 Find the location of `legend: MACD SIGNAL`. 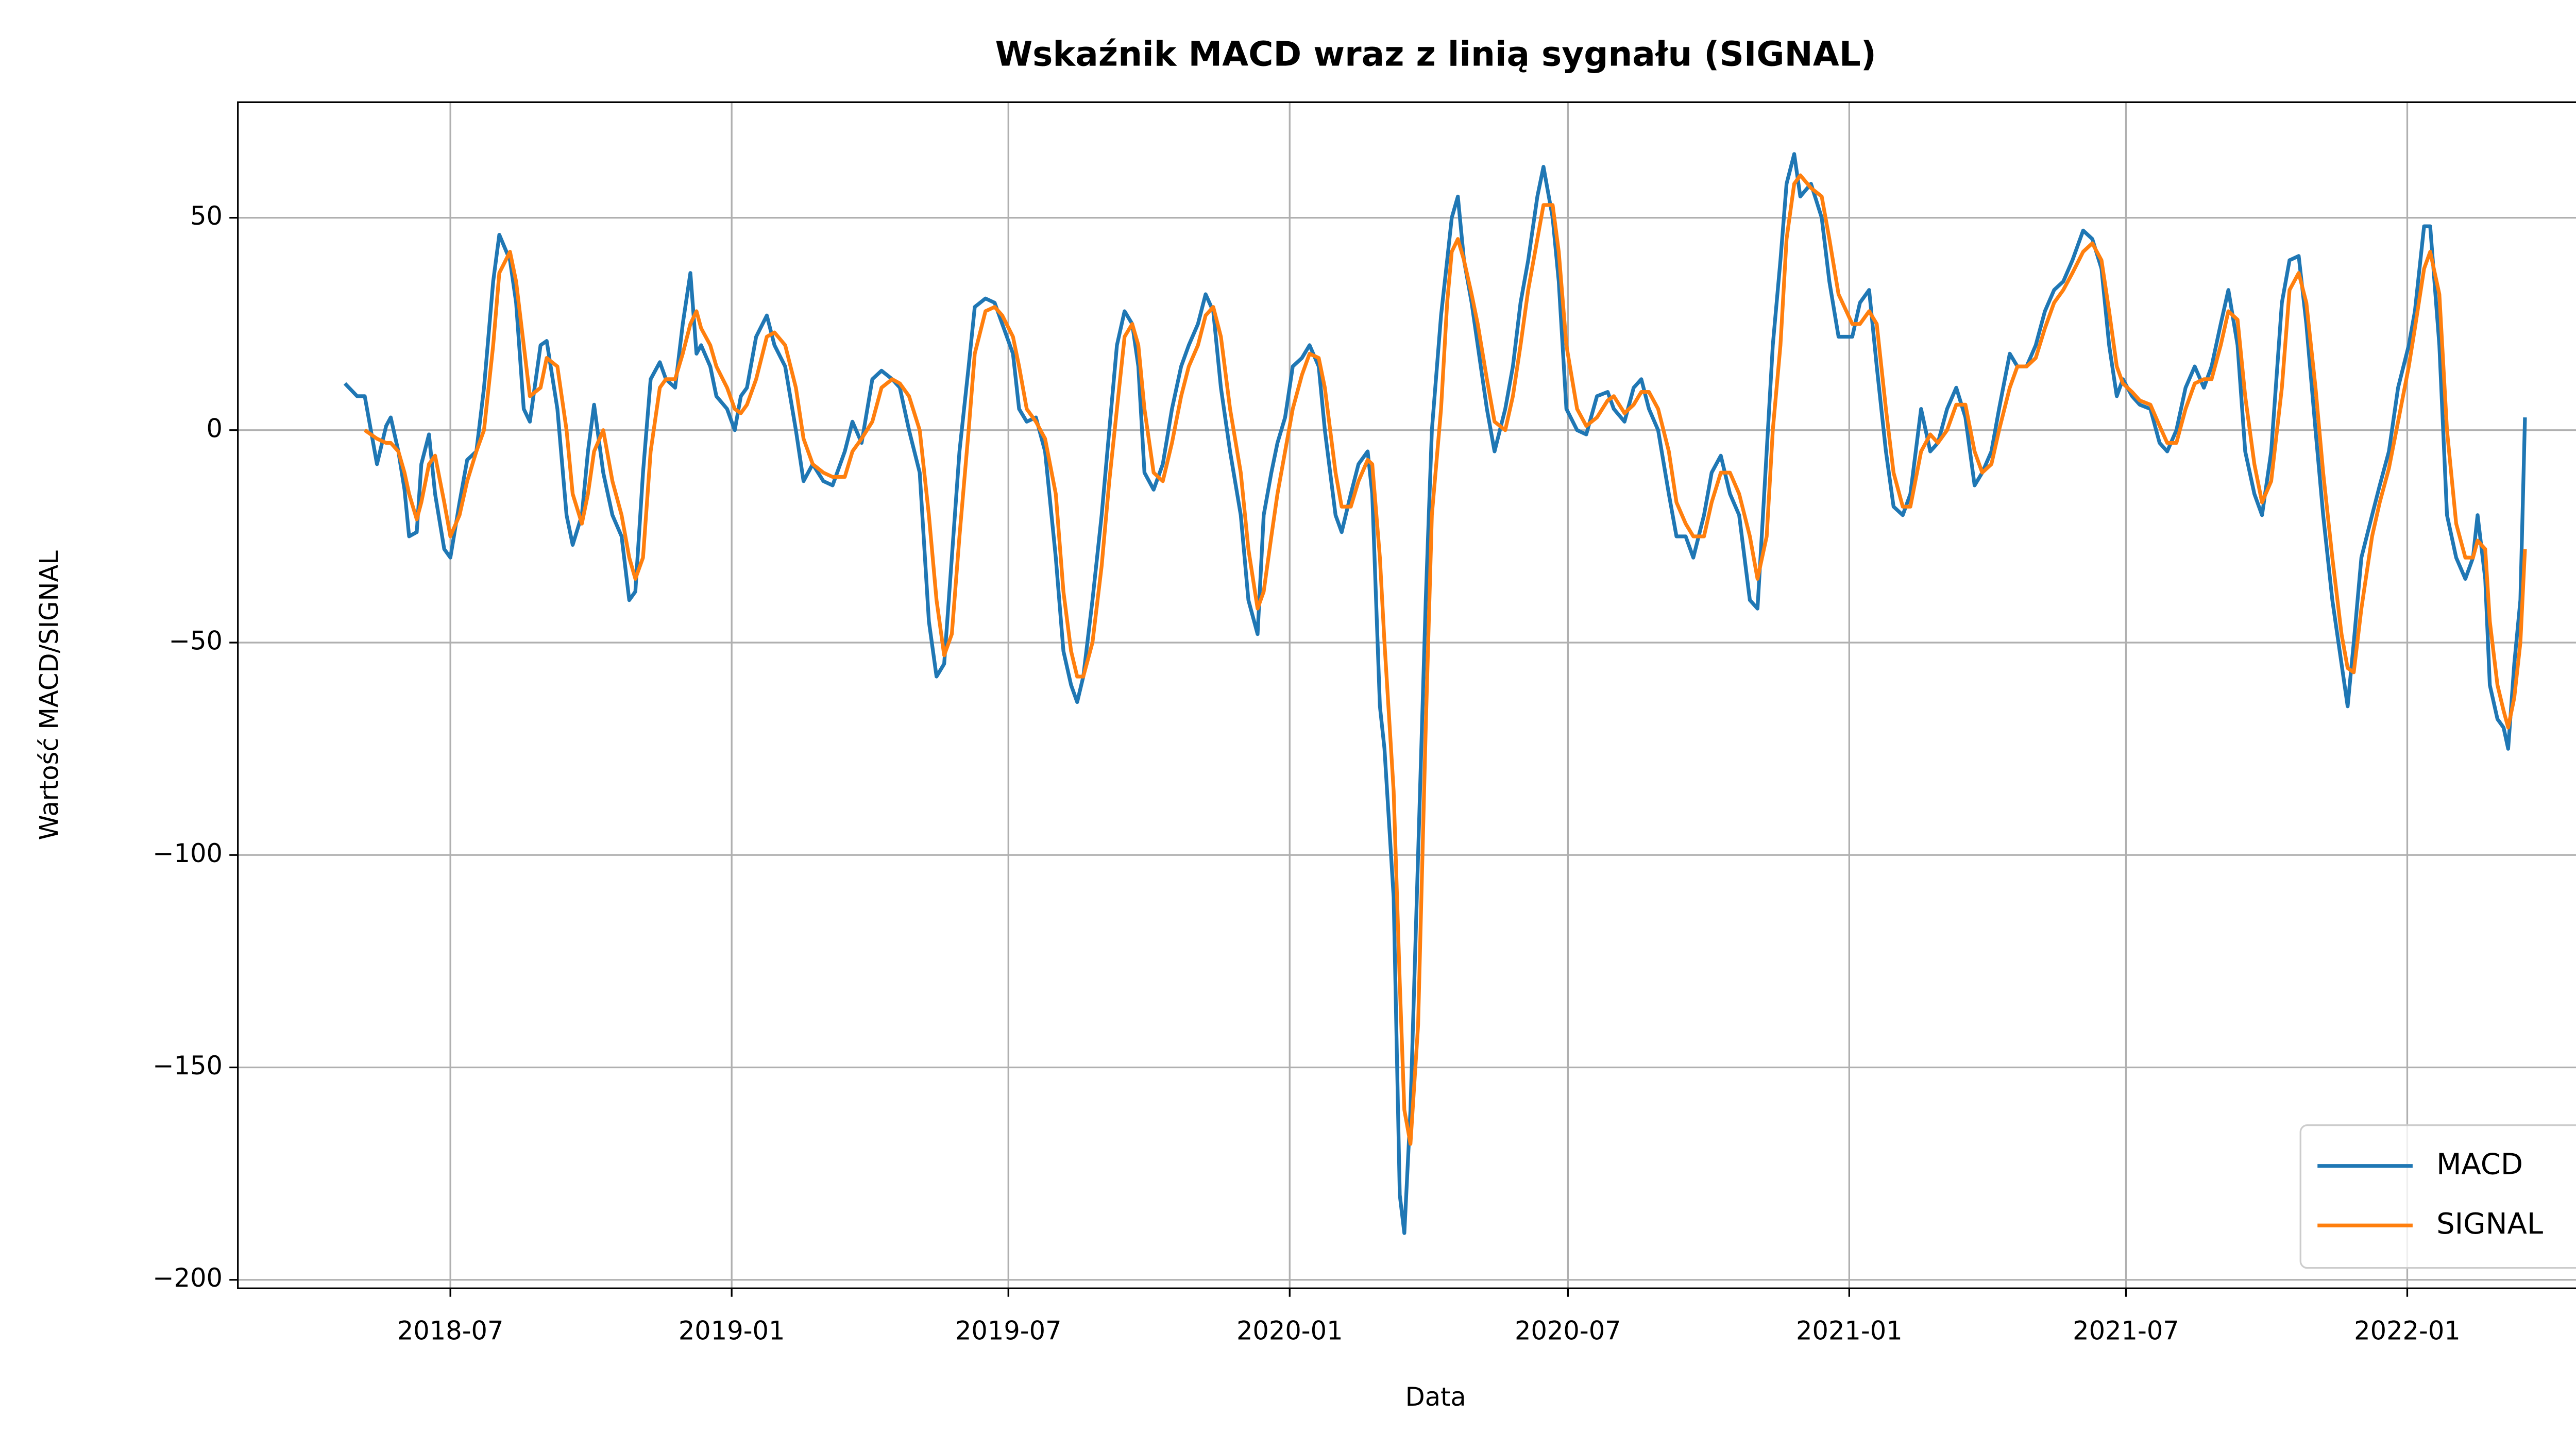

legend: MACD SIGNAL is located at coordinates (2437, 1196).